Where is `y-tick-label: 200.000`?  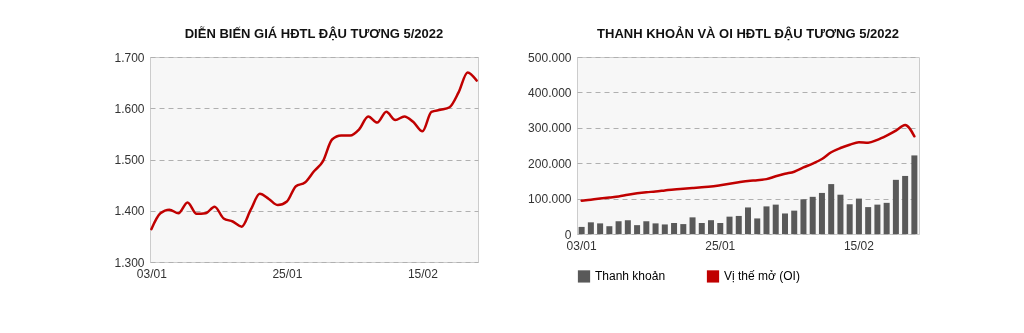
y-tick-label: 200.000 is located at coordinates (550, 163).